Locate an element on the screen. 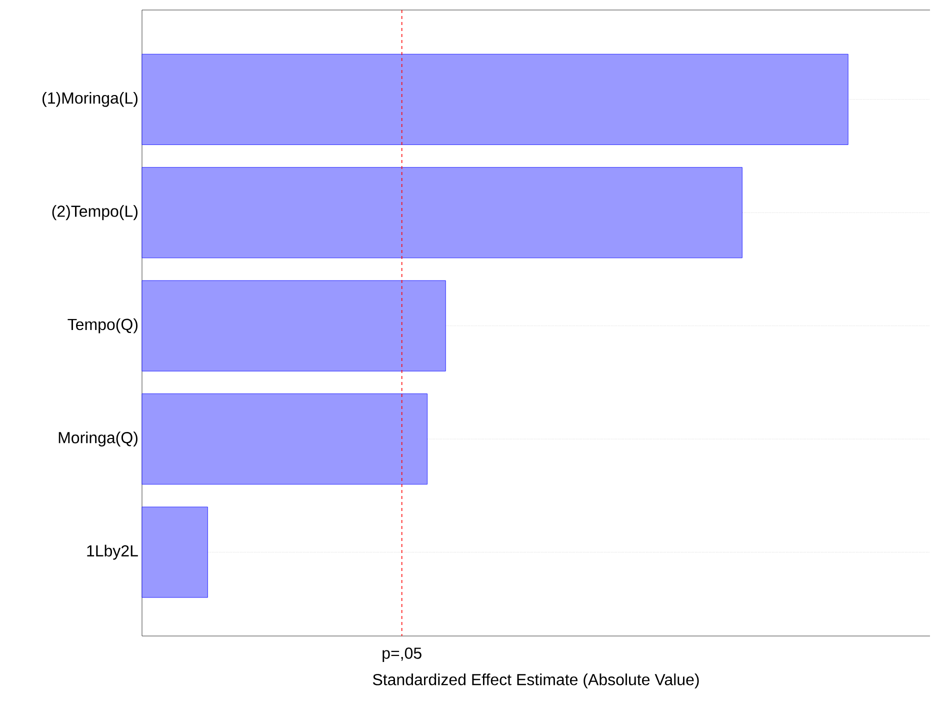 This screenshot has width=932, height=701. y-tick-label: Tempo(Q) is located at coordinates (103, 326).